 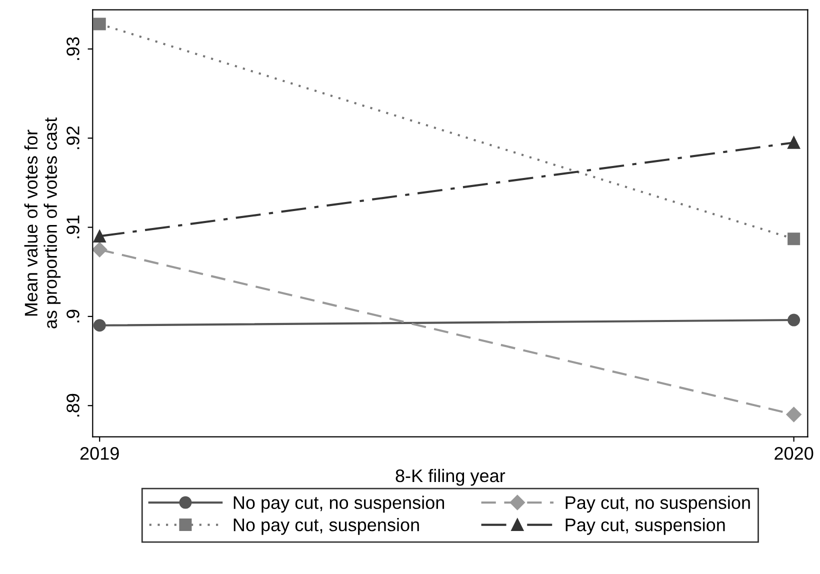 I want to click on legend-label: No pay cut, suspension, so click(x=326, y=526).